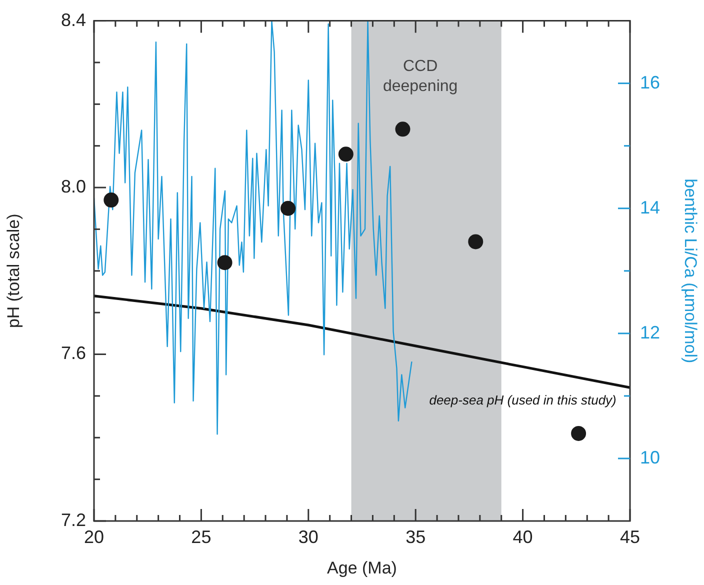 This screenshot has height=585, width=704. I want to click on y2-axis-title: benthic Li/Ca (µmol/mol), so click(690, 271).